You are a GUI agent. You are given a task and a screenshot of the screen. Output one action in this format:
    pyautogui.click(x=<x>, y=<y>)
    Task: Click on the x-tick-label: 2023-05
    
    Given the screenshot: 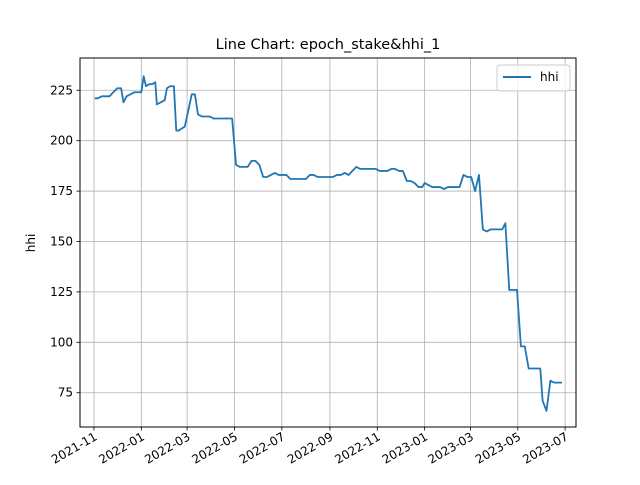 What is the action you would take?
    pyautogui.click(x=498, y=447)
    